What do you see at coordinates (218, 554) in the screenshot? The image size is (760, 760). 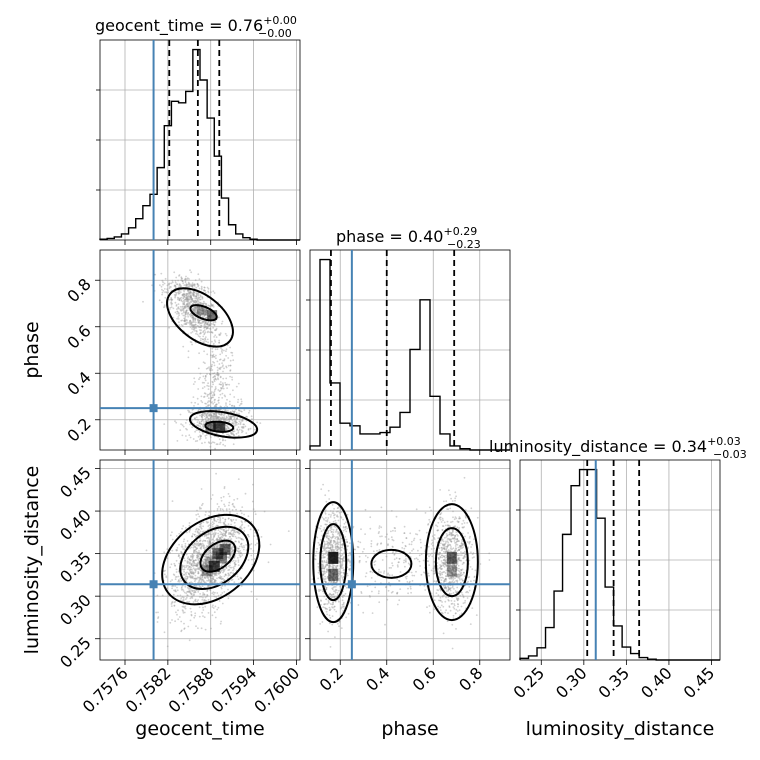 I see `density-cell` at bounding box center [218, 554].